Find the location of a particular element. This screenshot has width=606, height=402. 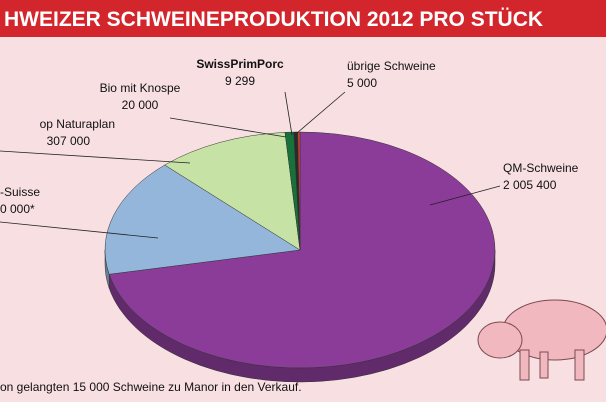

value-label: 5 000 is located at coordinates (362, 83).